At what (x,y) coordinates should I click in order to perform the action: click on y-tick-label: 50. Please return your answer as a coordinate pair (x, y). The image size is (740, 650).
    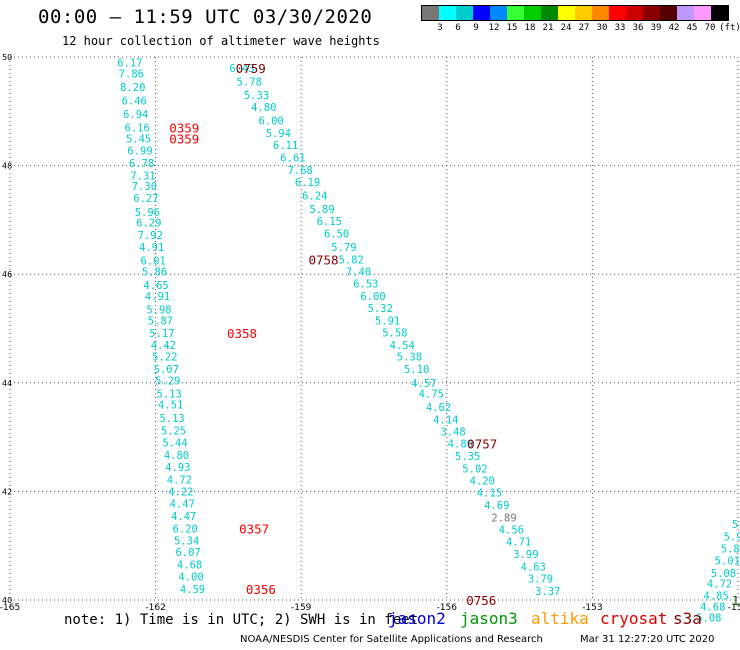
    Looking at the image, I should click on (7, 57).